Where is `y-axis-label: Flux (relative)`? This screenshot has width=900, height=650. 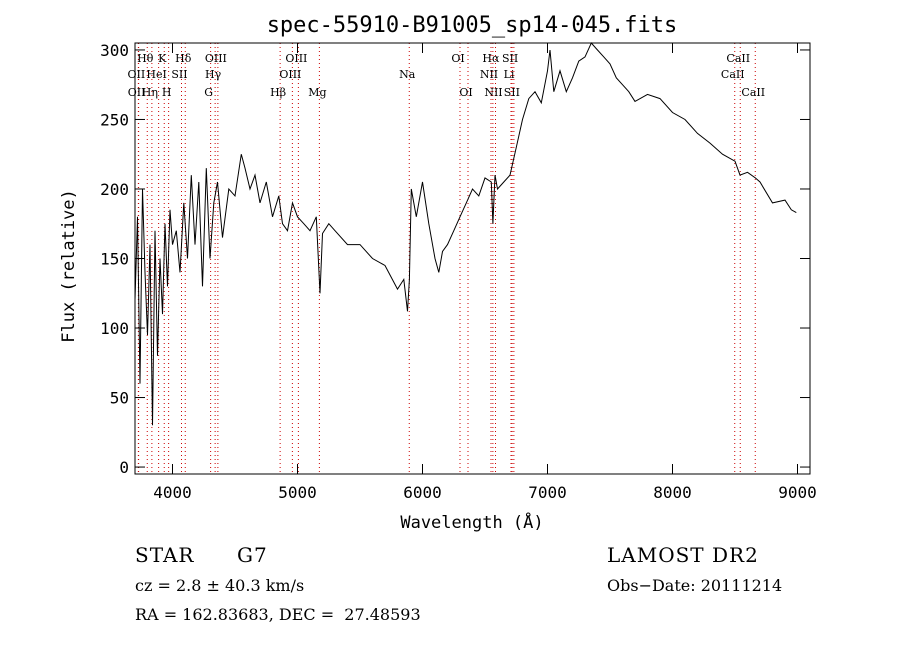 y-axis-label: Flux (relative) is located at coordinates (69, 266).